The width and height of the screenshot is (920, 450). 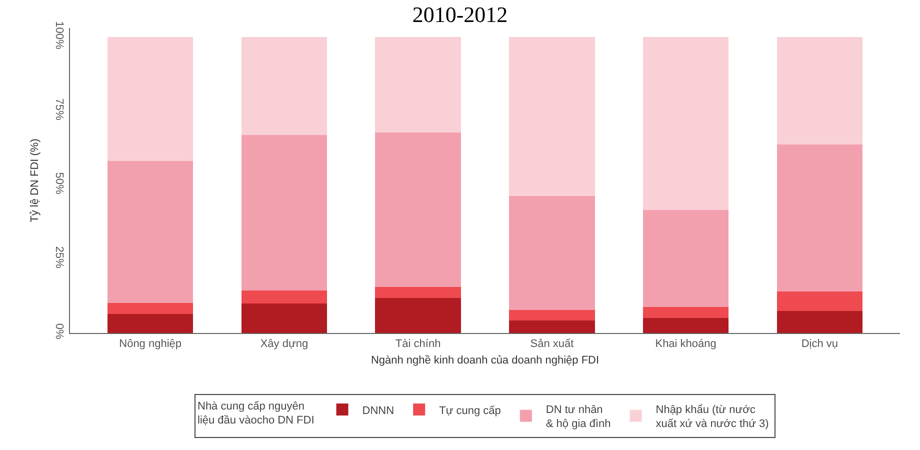 I want to click on y-axis-title: Tỷ lệ DN FDI (%), so click(x=35, y=180).